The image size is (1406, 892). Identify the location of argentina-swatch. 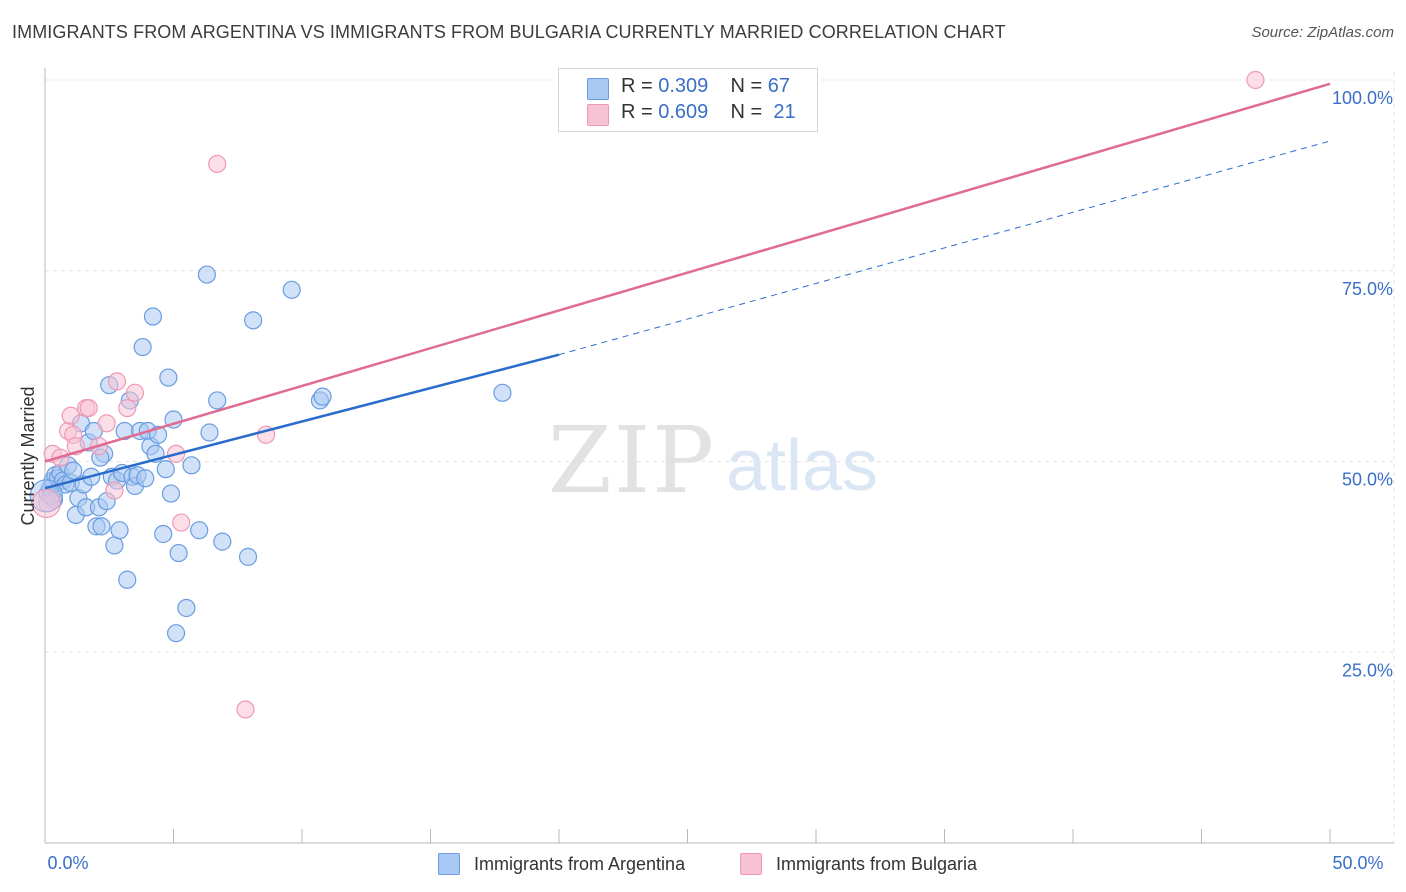
(598, 89).